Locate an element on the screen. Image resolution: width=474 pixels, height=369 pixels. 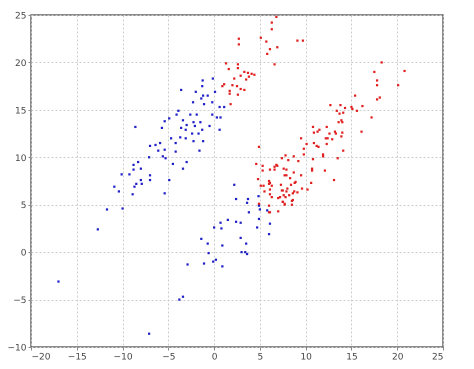
x-tick-label: 0 is located at coordinates (215, 357).